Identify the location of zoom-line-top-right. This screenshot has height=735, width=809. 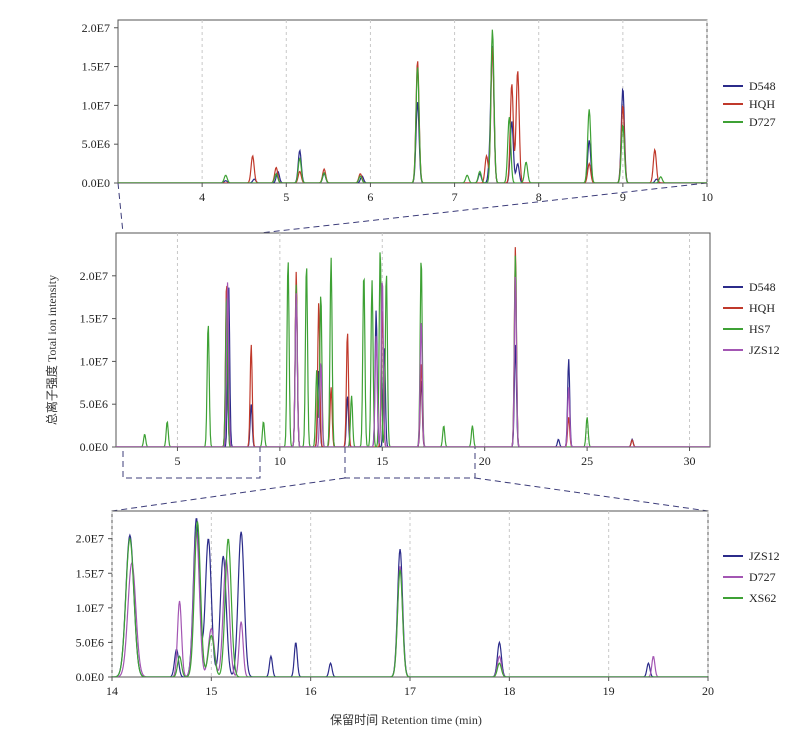
(483, 208).